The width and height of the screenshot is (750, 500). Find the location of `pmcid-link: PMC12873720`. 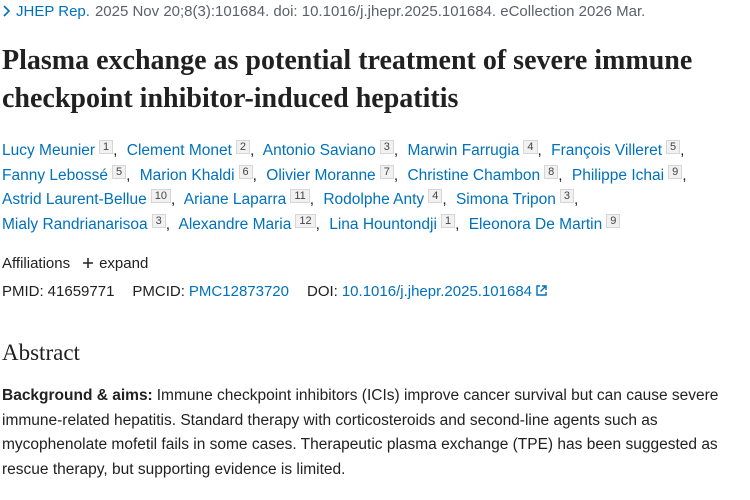

pmcid-link: PMC12873720 is located at coordinates (238, 291).